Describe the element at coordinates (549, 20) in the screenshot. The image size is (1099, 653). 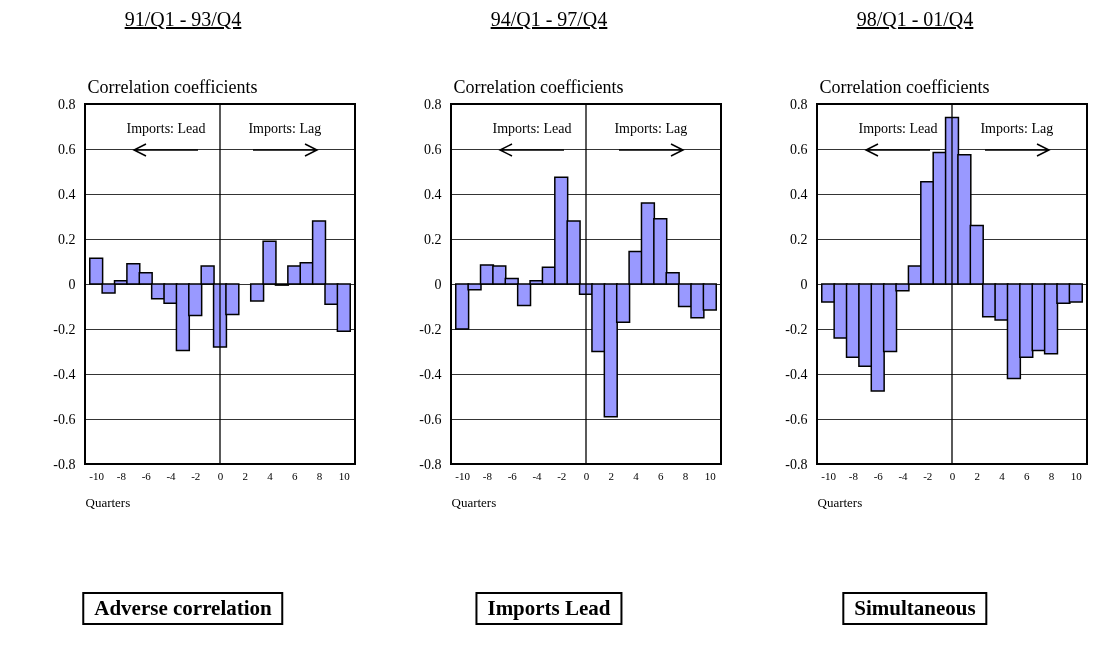
I see `chart-title: 94/Q1 - 97/Q4` at that location.